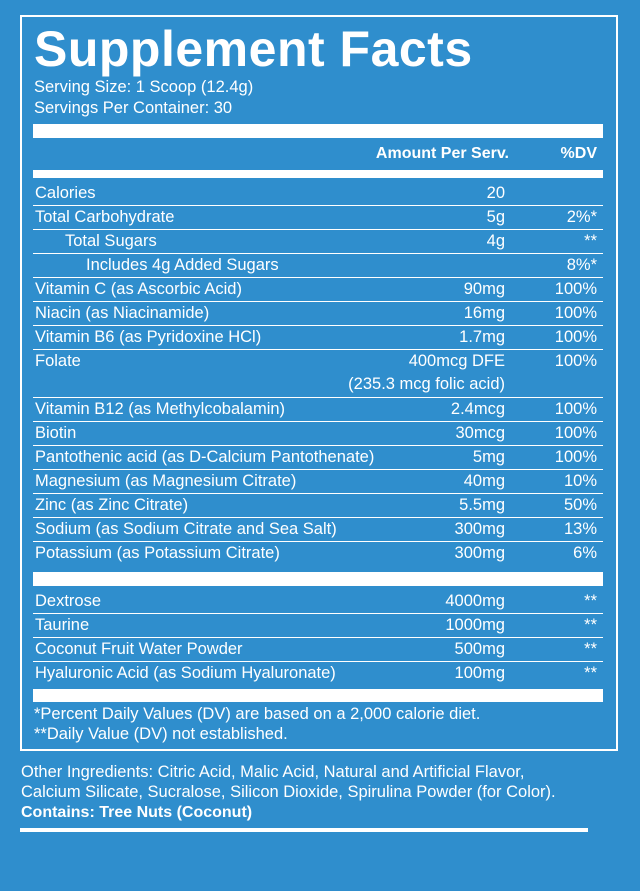 The image size is (640, 891). Describe the element at coordinates (166, 481) in the screenshot. I see `nutrient-name: Magnesium (as Magnesium Citrate)` at that location.